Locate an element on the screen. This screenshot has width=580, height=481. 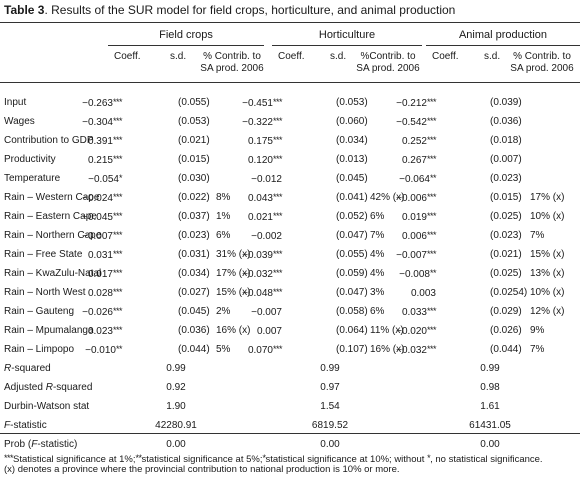
sd-cell: (0.036) is located at coordinates (506, 121).